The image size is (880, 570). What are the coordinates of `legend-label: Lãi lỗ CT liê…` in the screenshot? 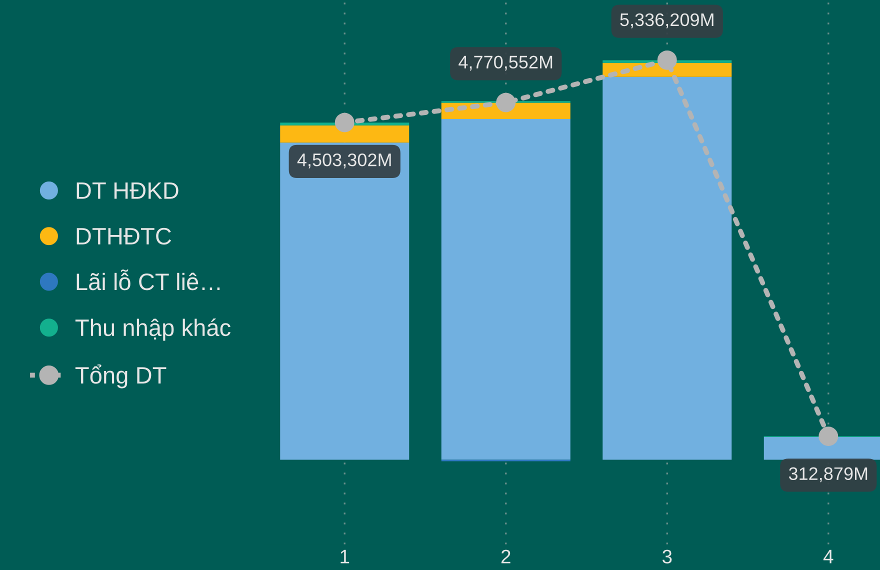 It's located at (148, 280).